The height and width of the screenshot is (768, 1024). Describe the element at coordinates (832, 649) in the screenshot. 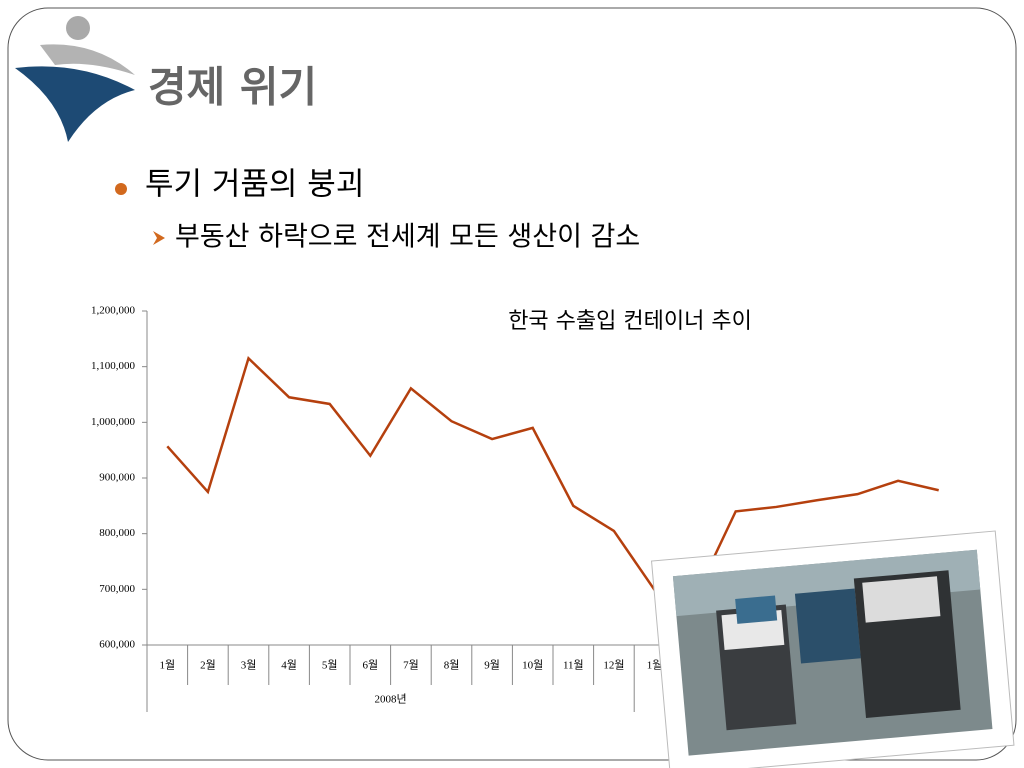

I see `photo` at that location.